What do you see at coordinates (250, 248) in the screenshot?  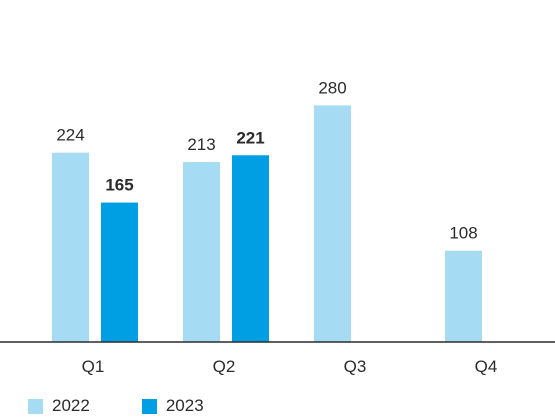 I see `bar-q2-2023` at bounding box center [250, 248].